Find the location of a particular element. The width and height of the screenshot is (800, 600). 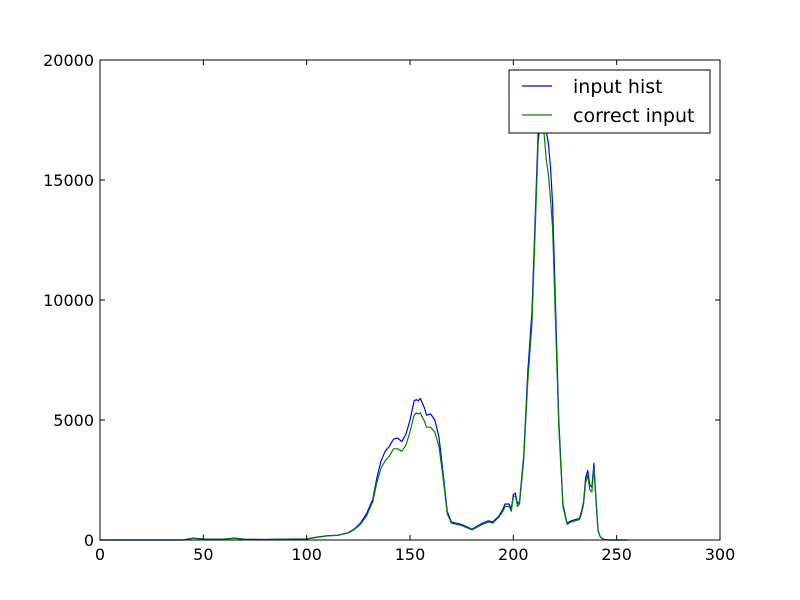

y-tick-label: 20000 is located at coordinates (68, 60).